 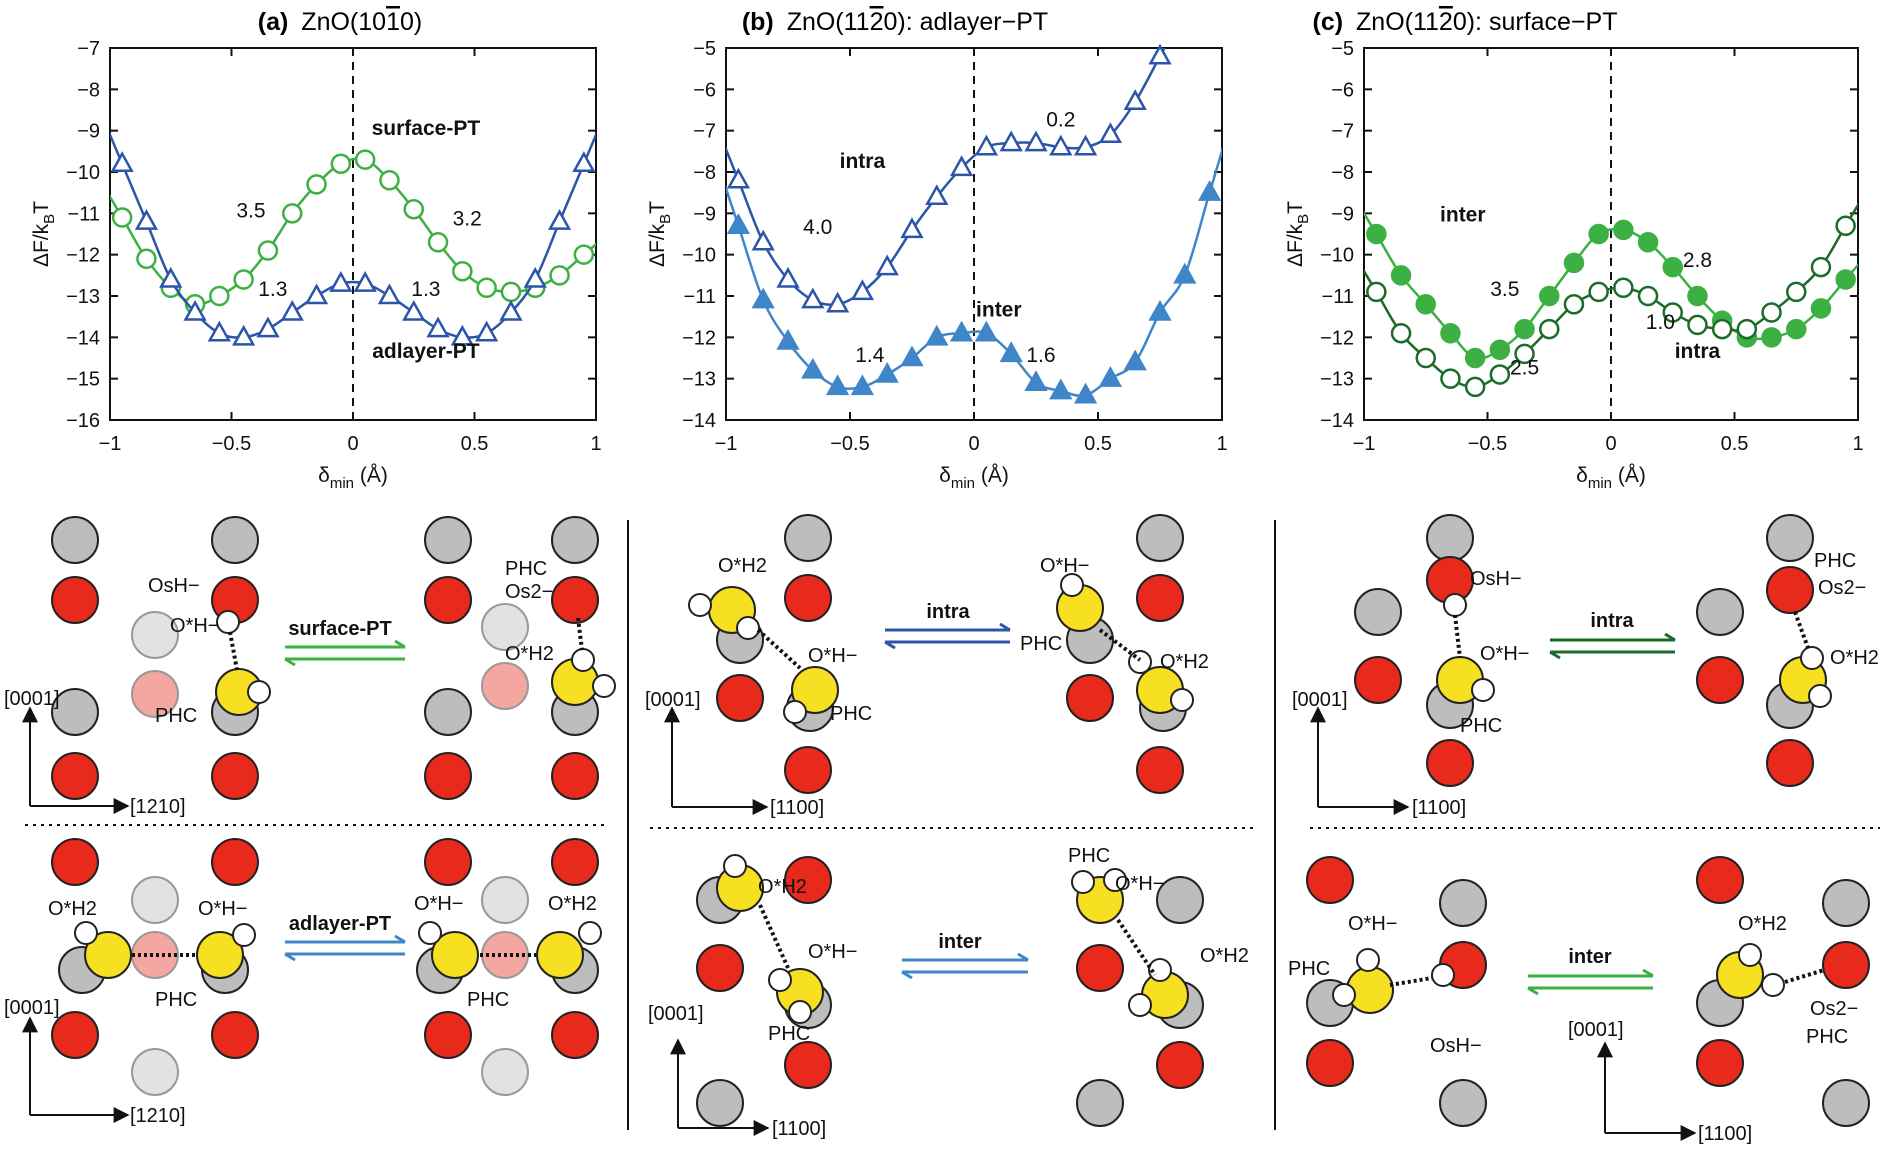 What do you see at coordinates (1463, 215) in the screenshot?
I see `annotation: inter` at bounding box center [1463, 215].